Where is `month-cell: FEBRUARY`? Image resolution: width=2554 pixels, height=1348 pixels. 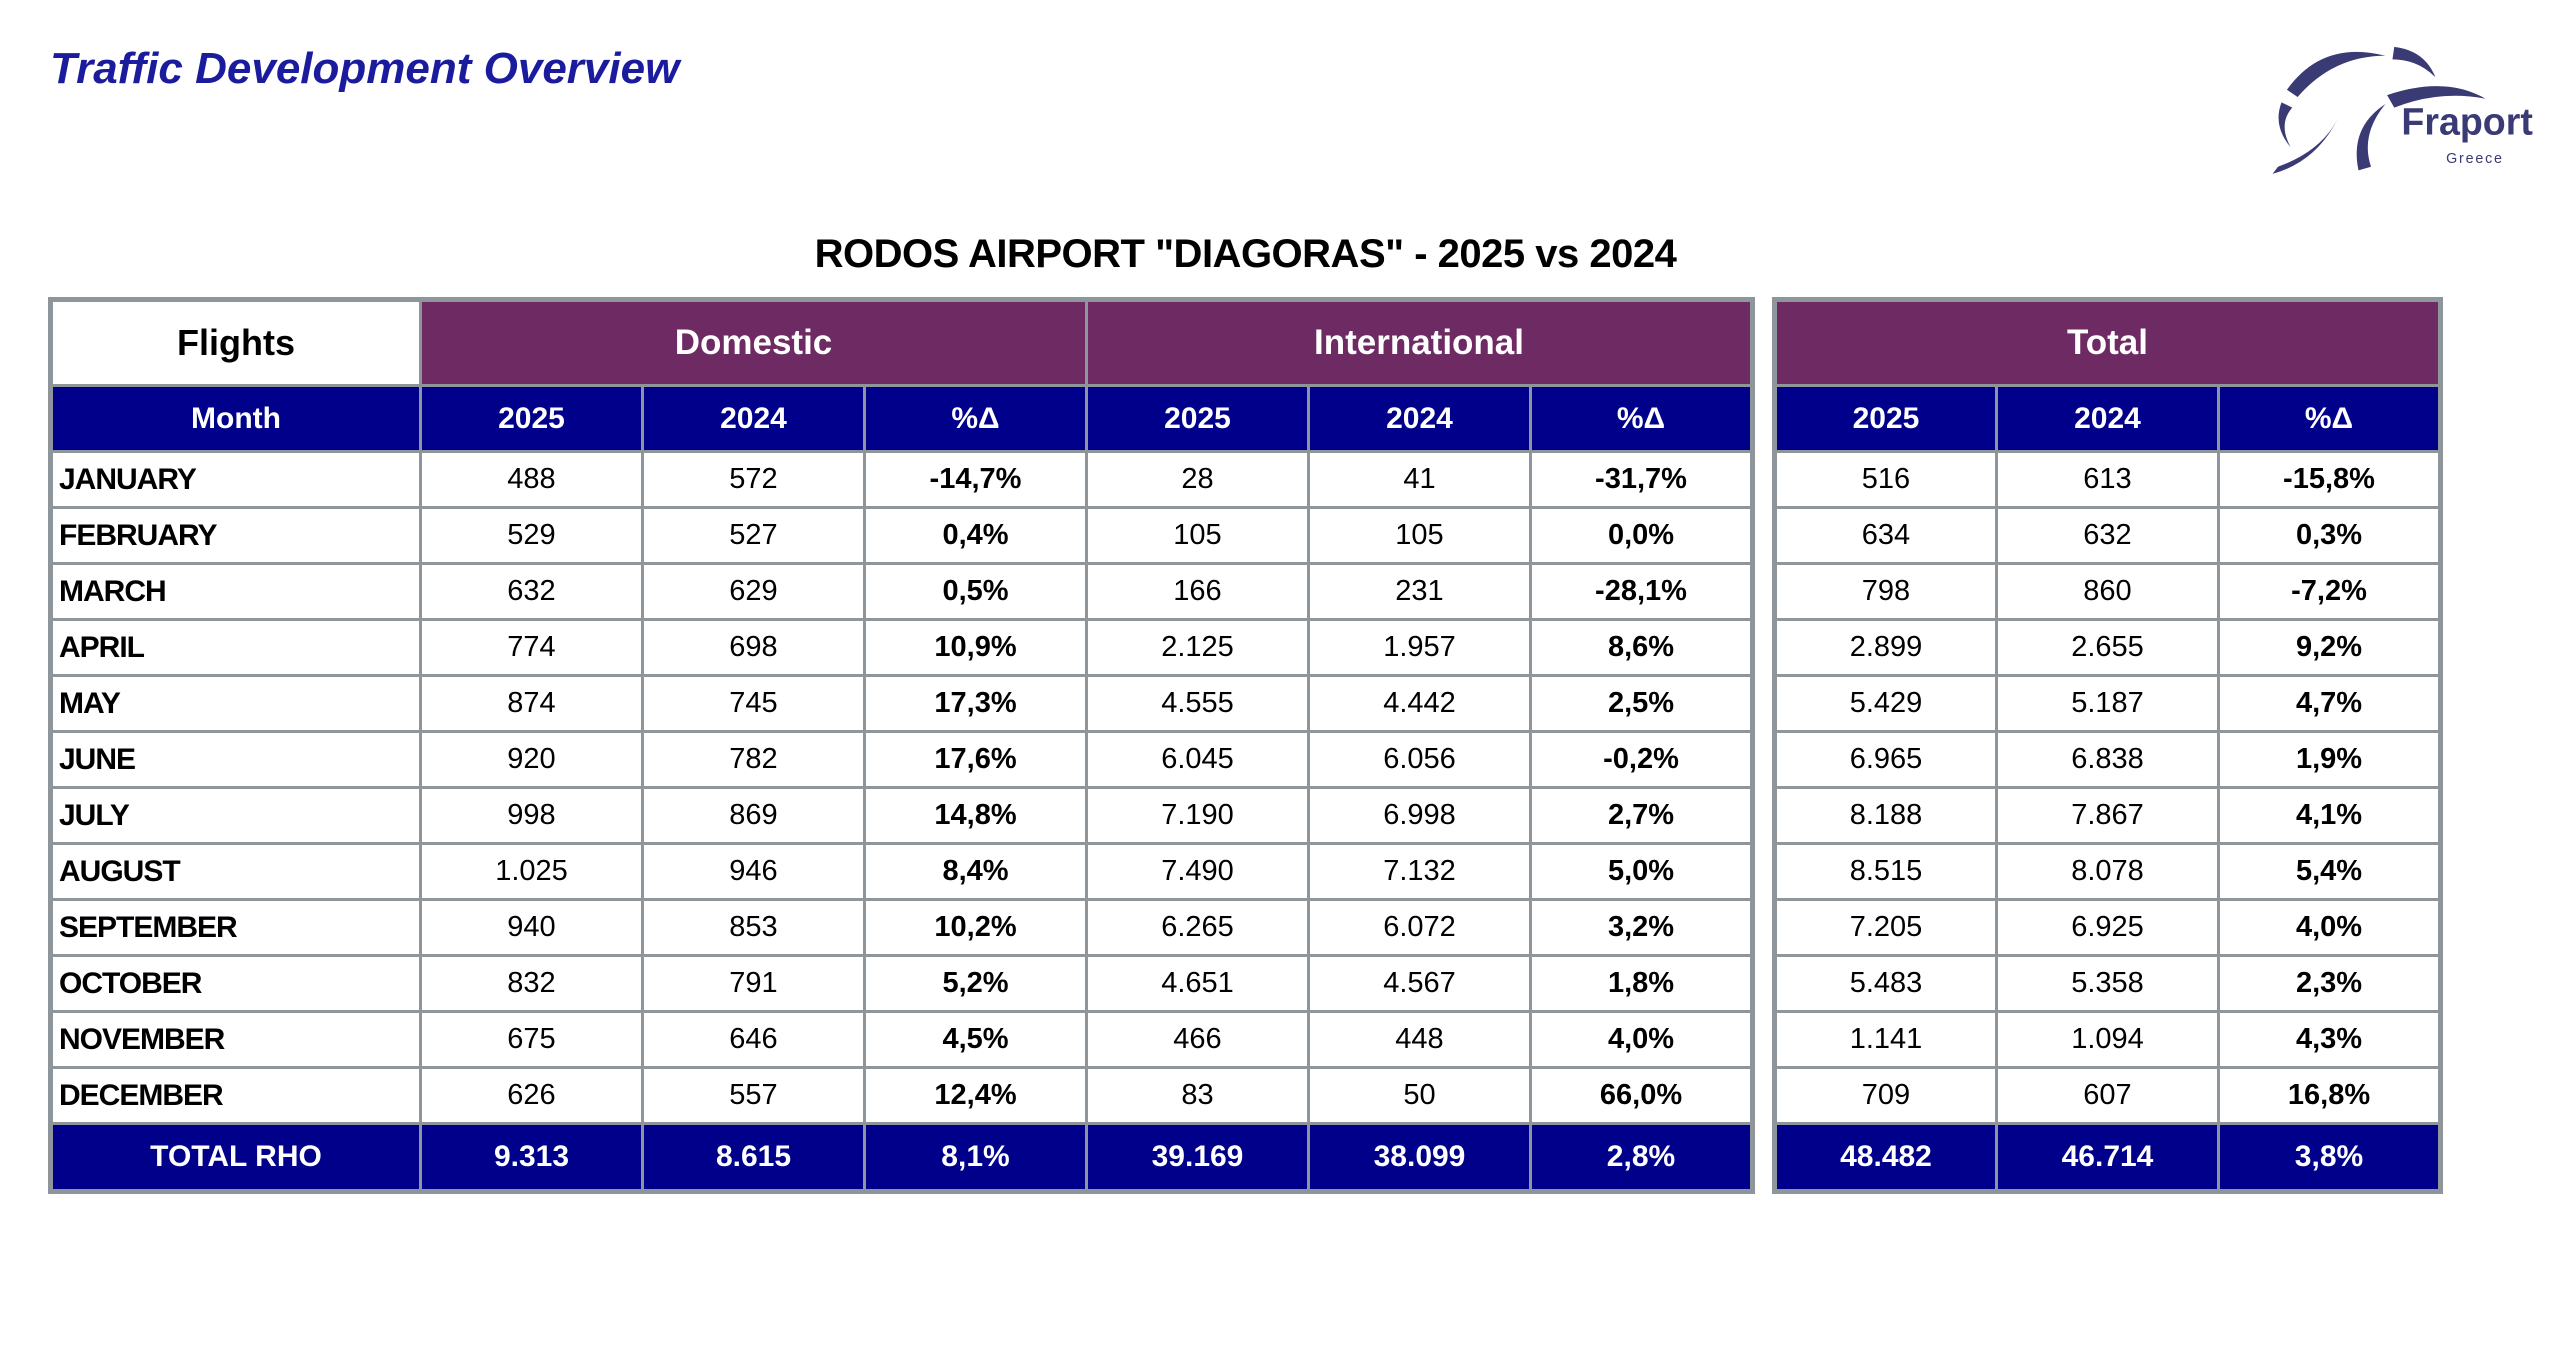 month-cell: FEBRUARY is located at coordinates (235, 535).